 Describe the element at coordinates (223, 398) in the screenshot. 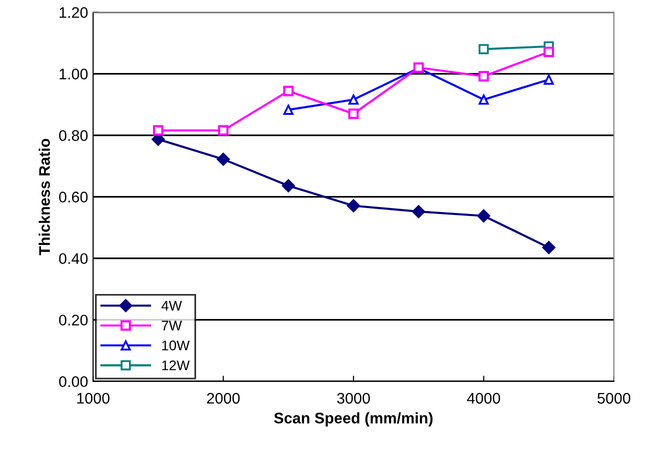

I see `x-tick-label: 2000` at that location.